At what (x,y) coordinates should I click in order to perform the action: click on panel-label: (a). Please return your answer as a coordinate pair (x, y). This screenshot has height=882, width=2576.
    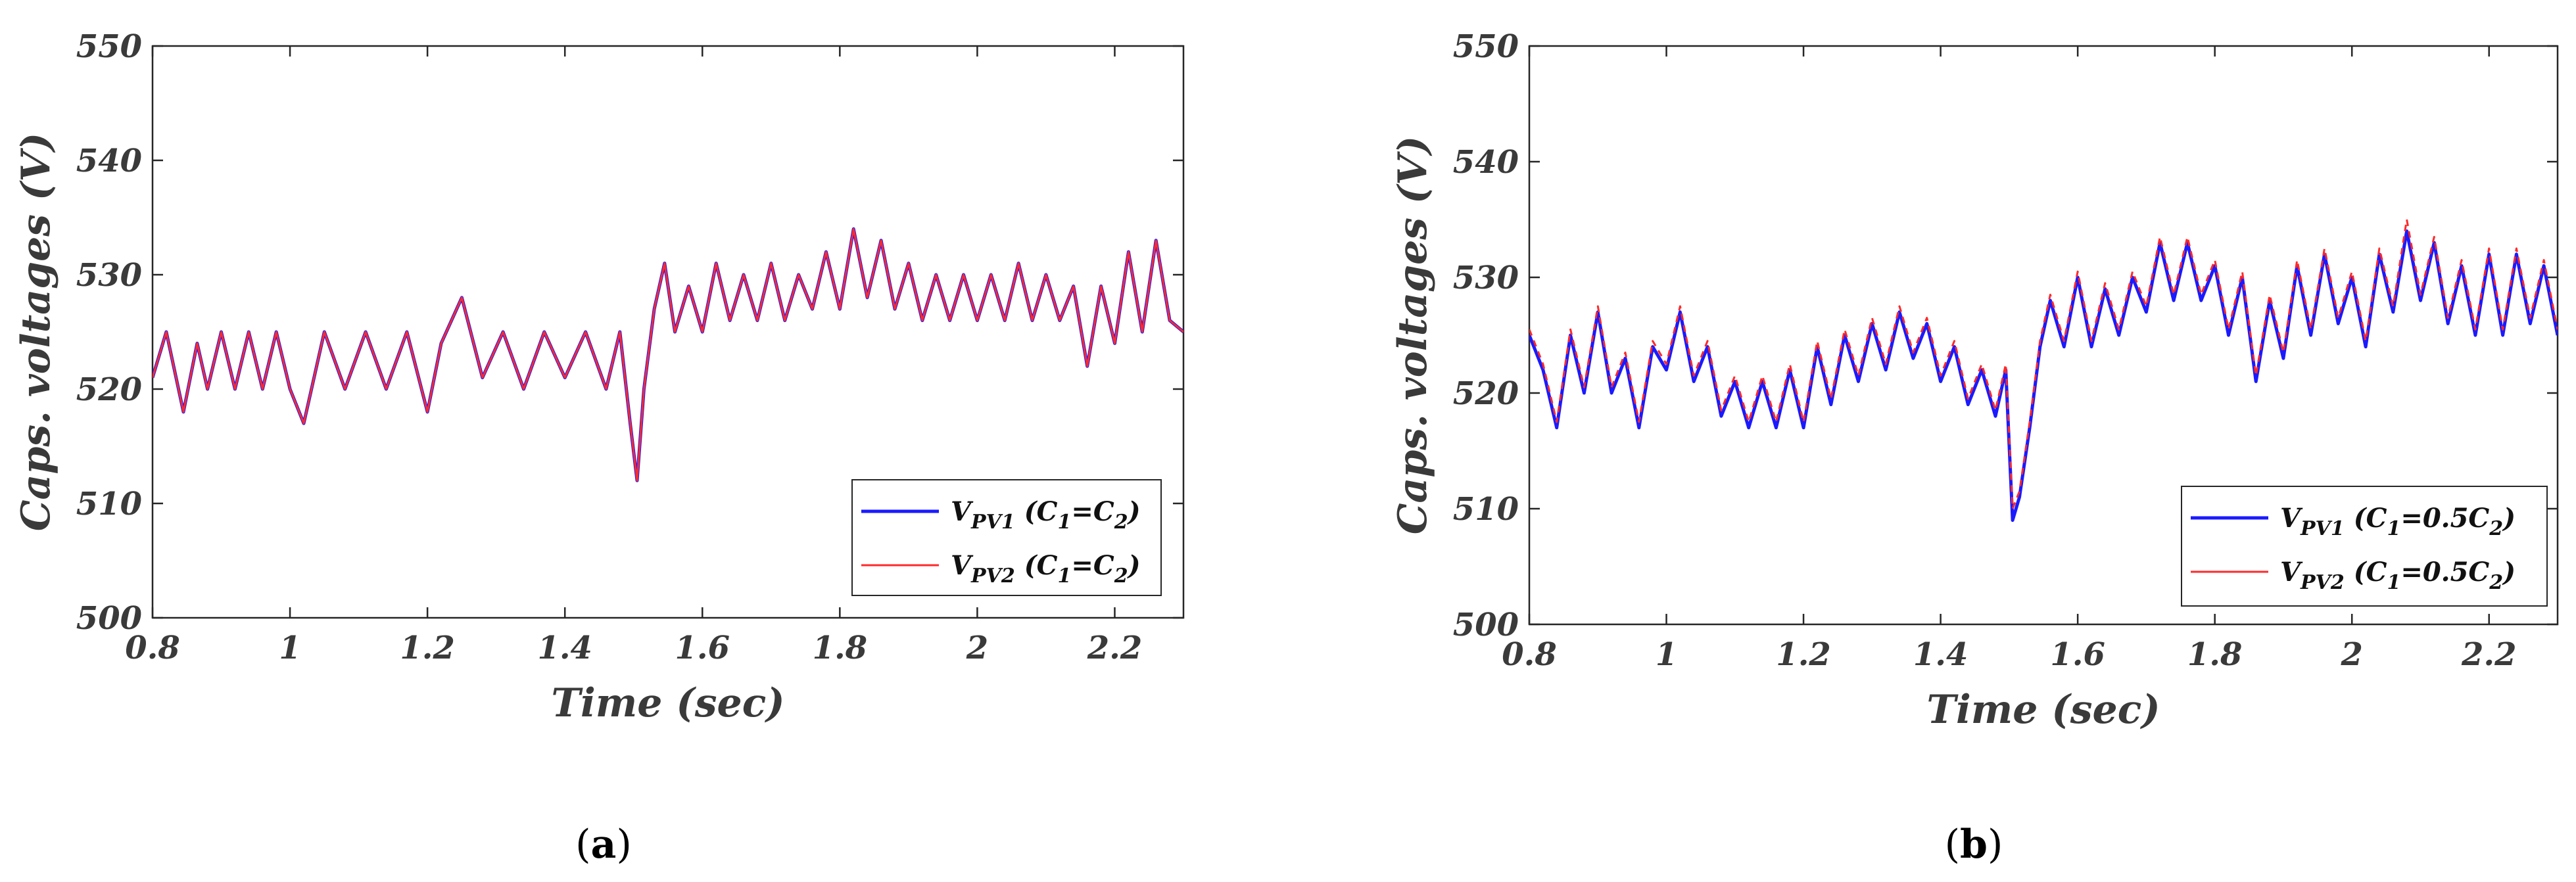
    Looking at the image, I should click on (603, 845).